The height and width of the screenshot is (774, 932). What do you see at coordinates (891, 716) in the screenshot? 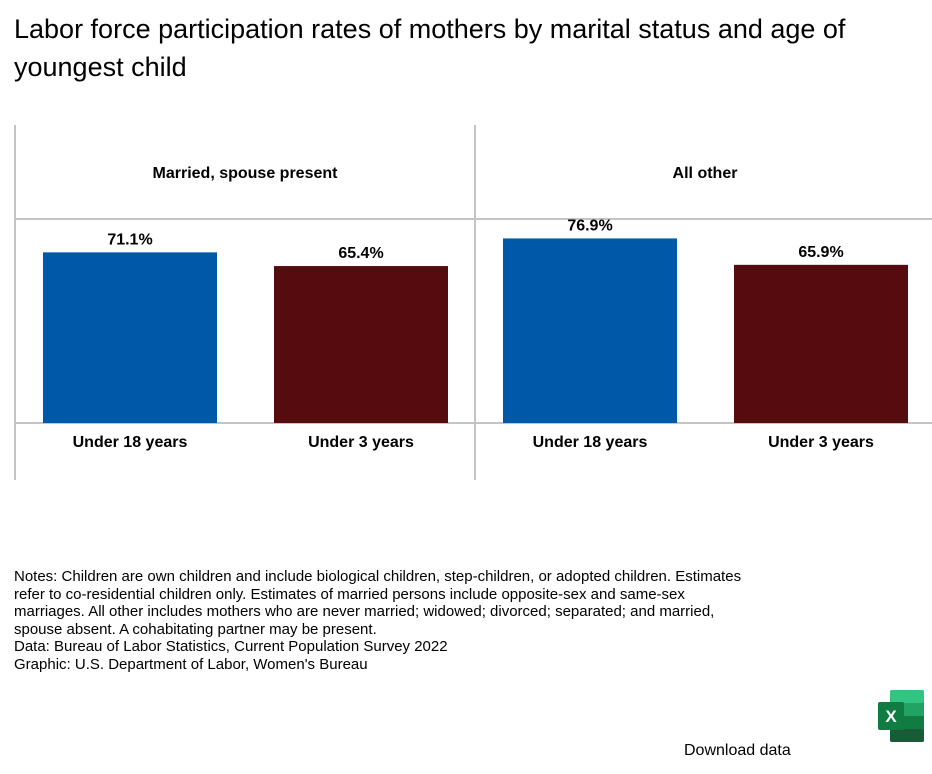
I see `excel-icon-letter: X` at bounding box center [891, 716].